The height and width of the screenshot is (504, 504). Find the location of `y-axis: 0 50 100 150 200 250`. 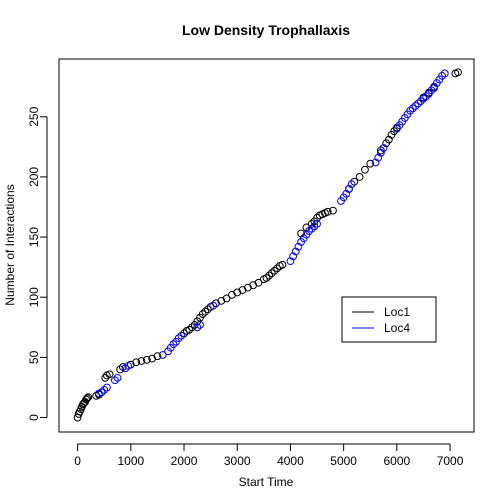

y-axis: 0 50 100 150 200 250 is located at coordinates (37, 263).